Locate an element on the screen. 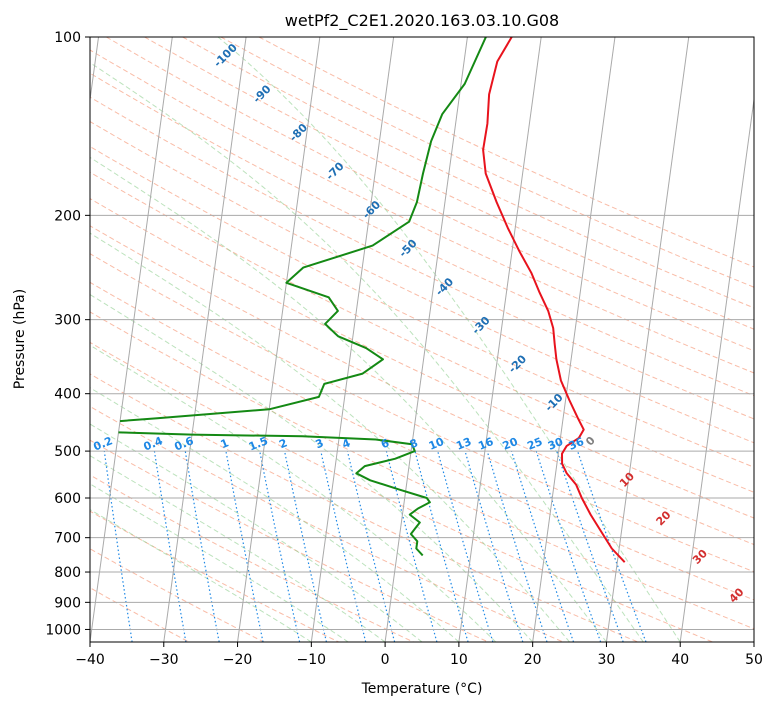 The width and height of the screenshot is (775, 708). isotherm-label: -10 is located at coordinates (553, 402).